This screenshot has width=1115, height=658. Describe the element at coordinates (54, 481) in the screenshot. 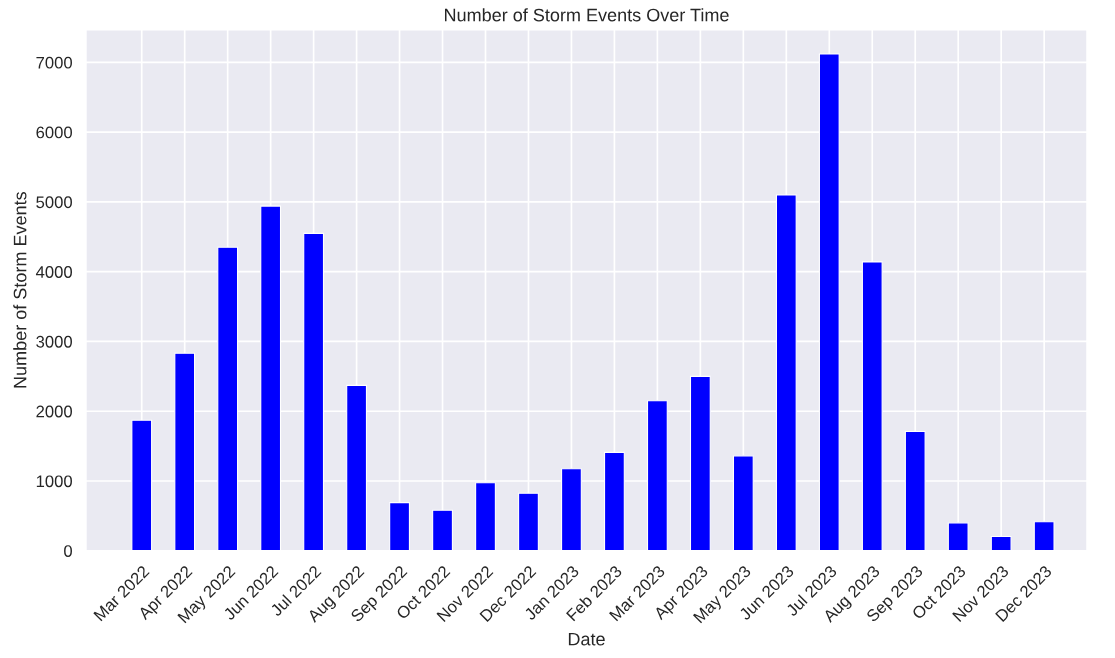

I see `y-tick-label: 1000` at that location.